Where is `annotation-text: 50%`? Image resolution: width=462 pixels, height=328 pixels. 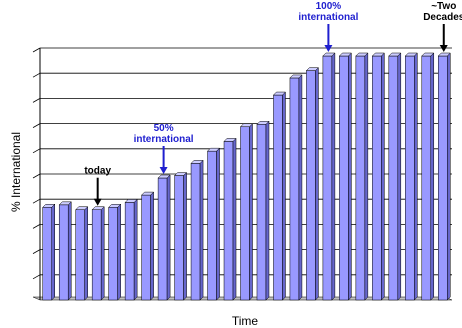
annotation-text: 50% is located at coordinates (164, 128).